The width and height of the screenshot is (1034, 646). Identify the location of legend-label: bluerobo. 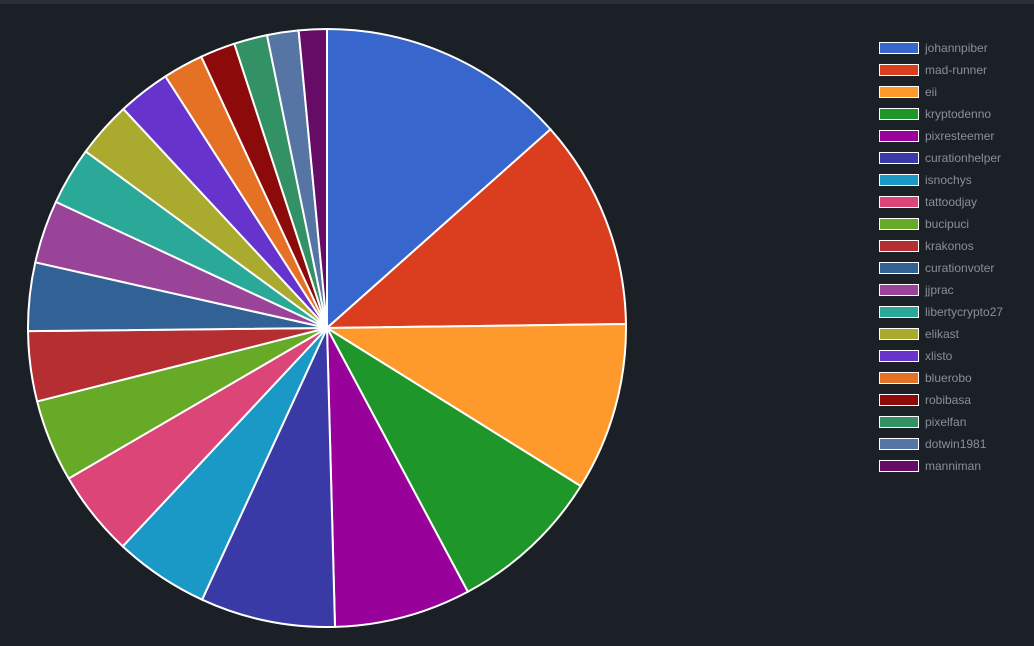
(948, 378).